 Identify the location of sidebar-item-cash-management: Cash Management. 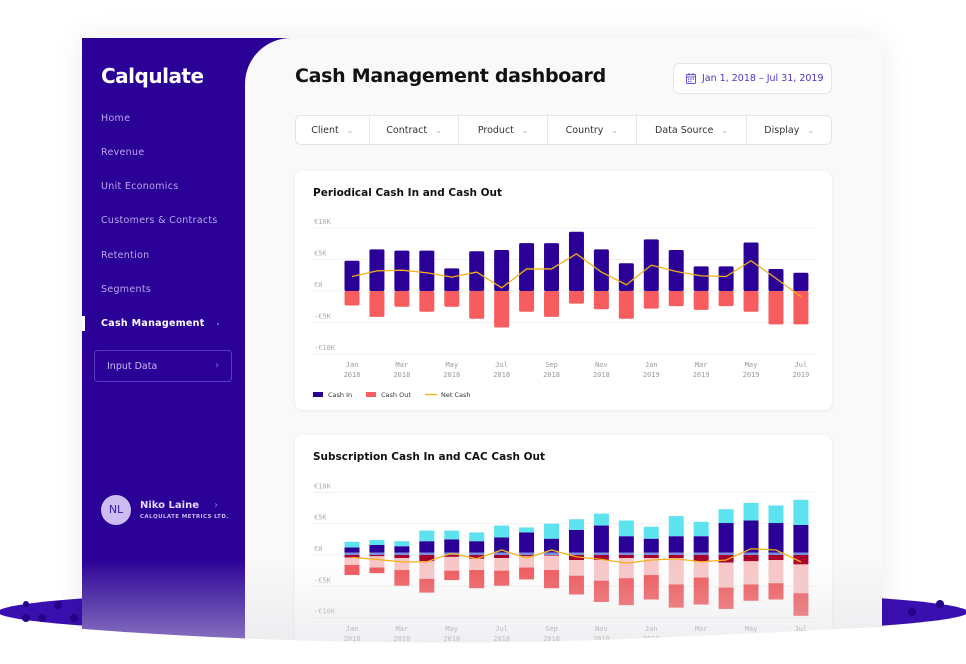
(153, 323).